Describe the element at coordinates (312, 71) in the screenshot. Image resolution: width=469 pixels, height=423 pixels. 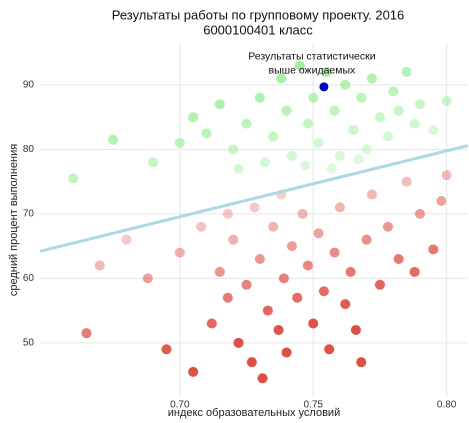
I see `annotation: выше ожидаемых` at that location.